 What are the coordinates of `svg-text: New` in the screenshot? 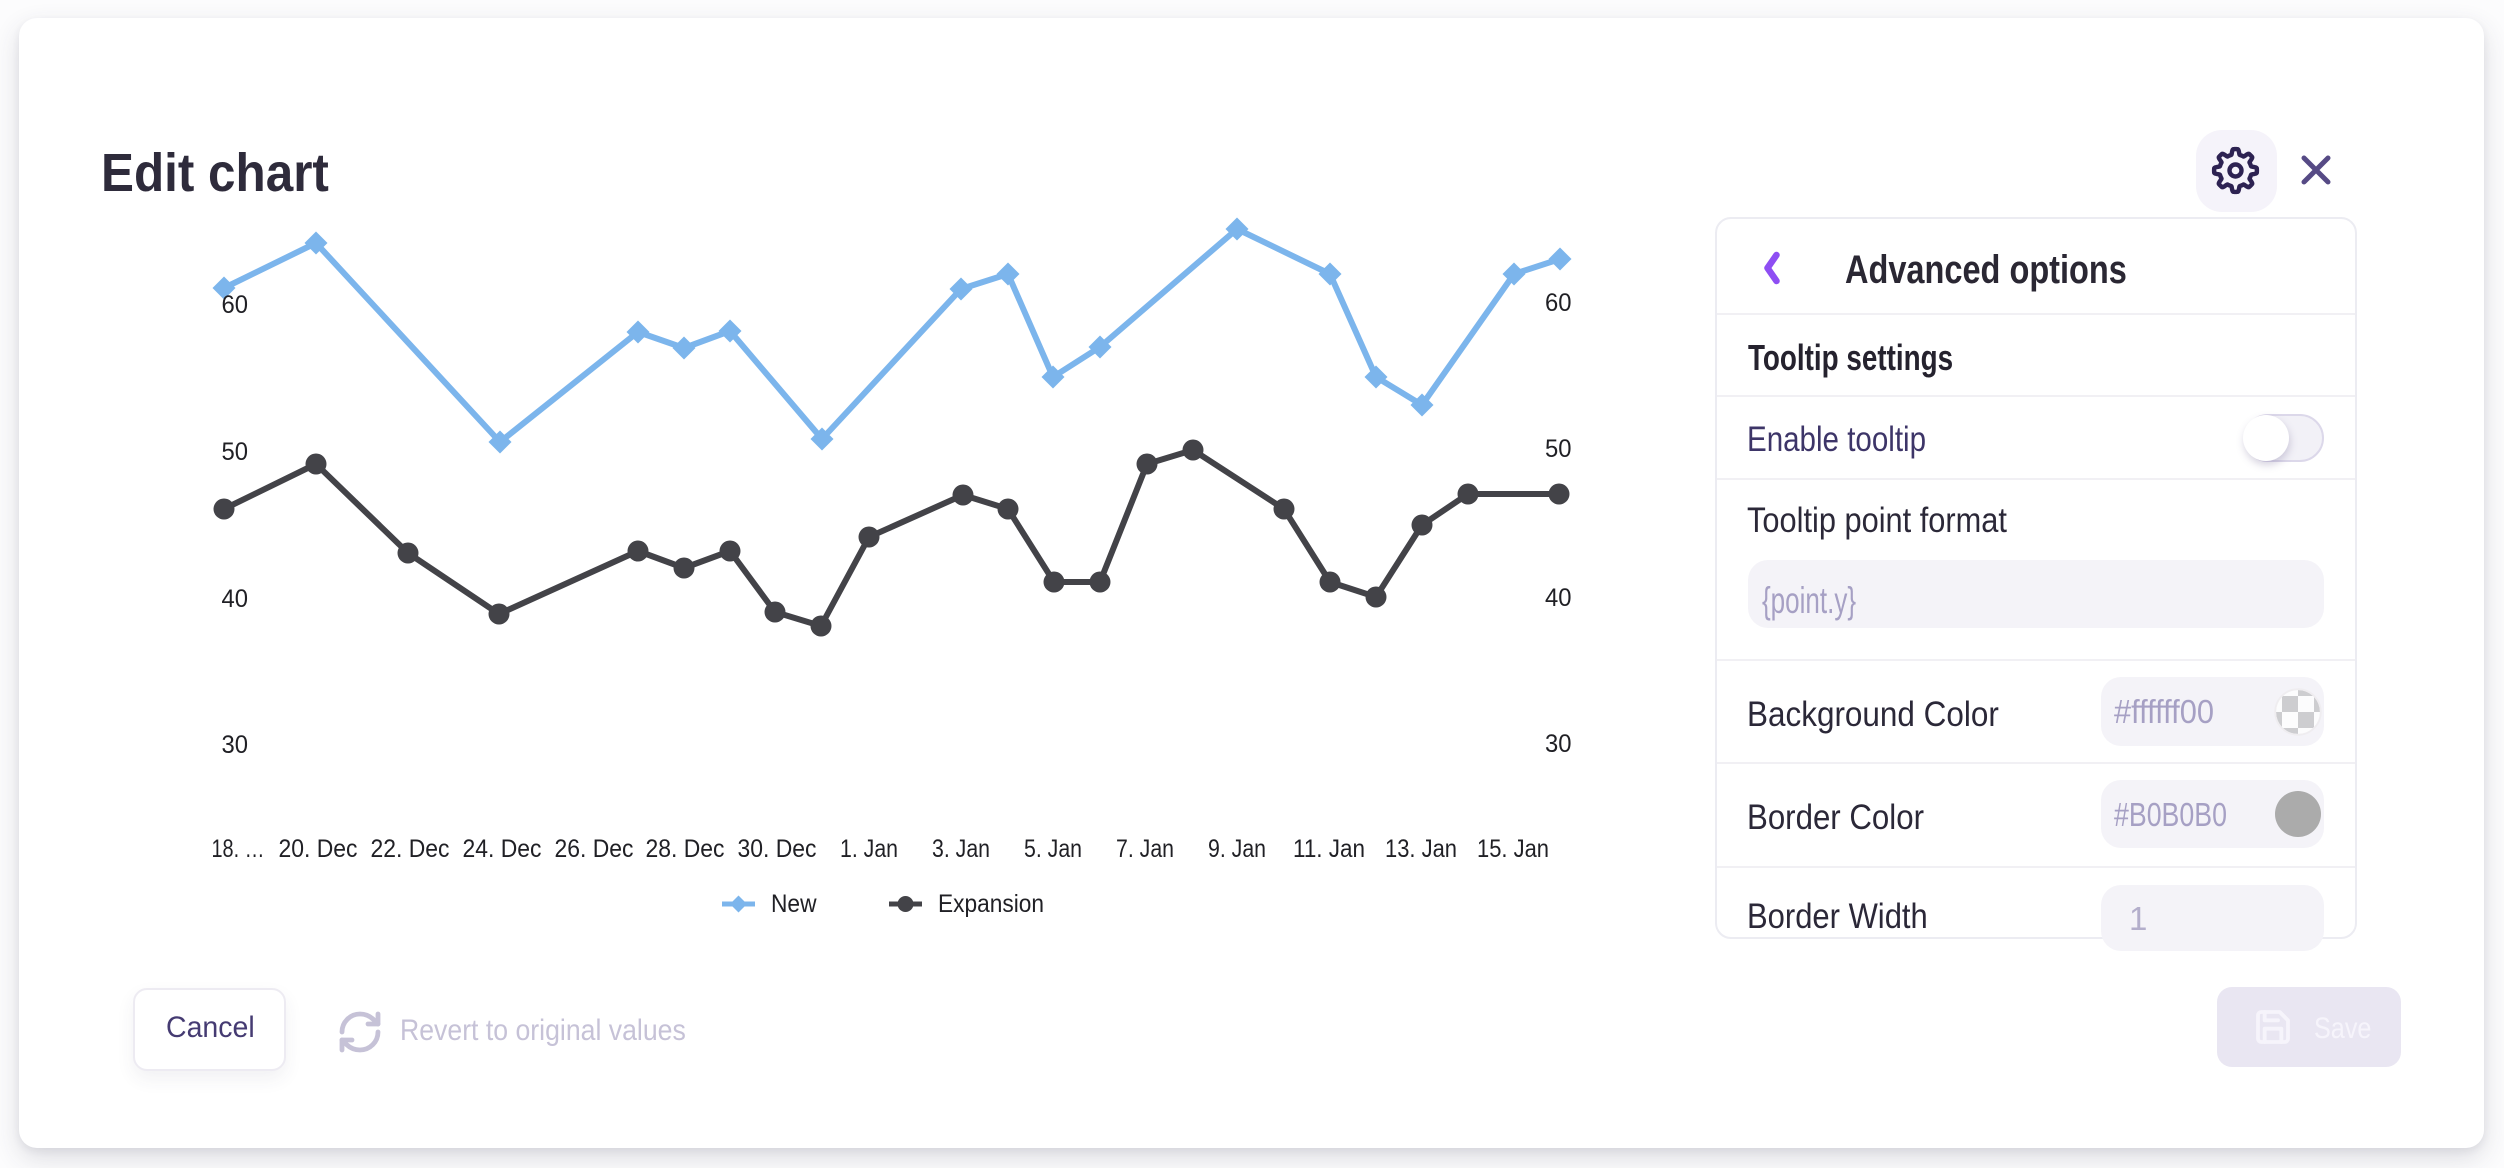 It's located at (794, 904).